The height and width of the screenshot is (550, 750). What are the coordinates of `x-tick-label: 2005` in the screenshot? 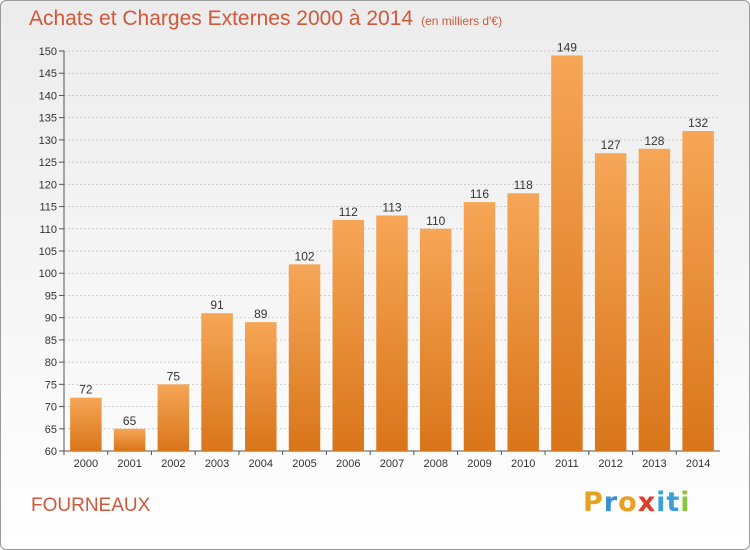 It's located at (304, 464).